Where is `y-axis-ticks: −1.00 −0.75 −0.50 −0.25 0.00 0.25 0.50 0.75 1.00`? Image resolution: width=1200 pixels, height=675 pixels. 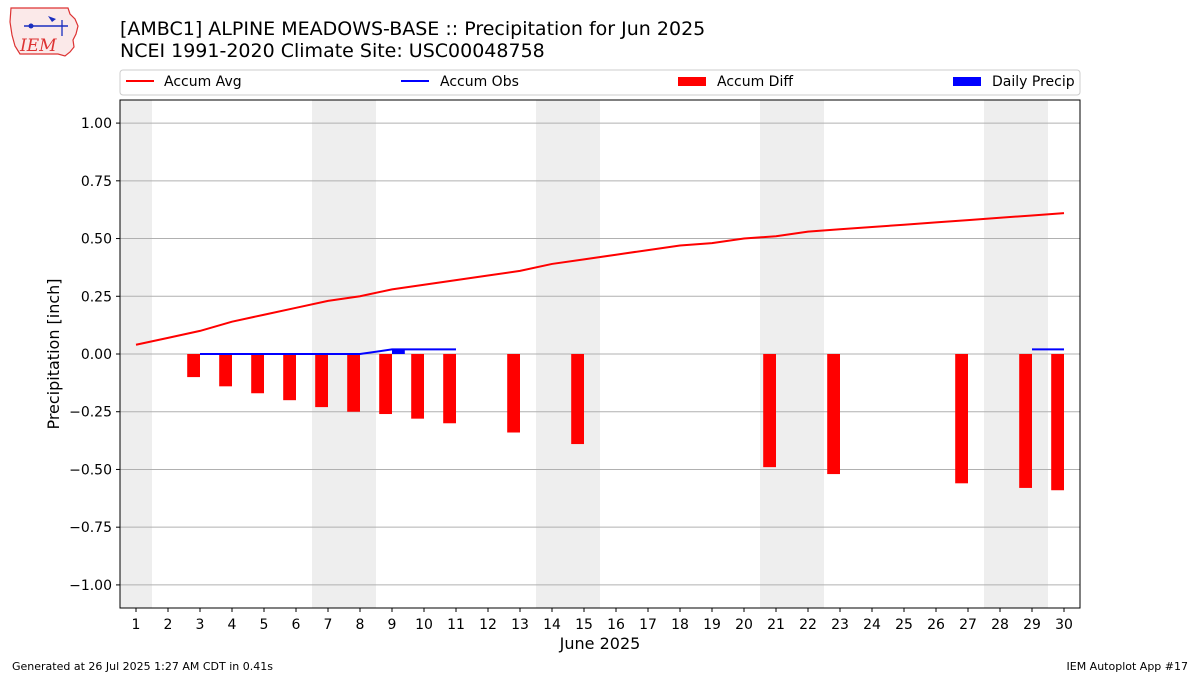 y-axis-ticks: −1.00 −0.75 −0.50 −0.25 0.00 0.25 0.50 0.75 1.00 is located at coordinates (94, 355).